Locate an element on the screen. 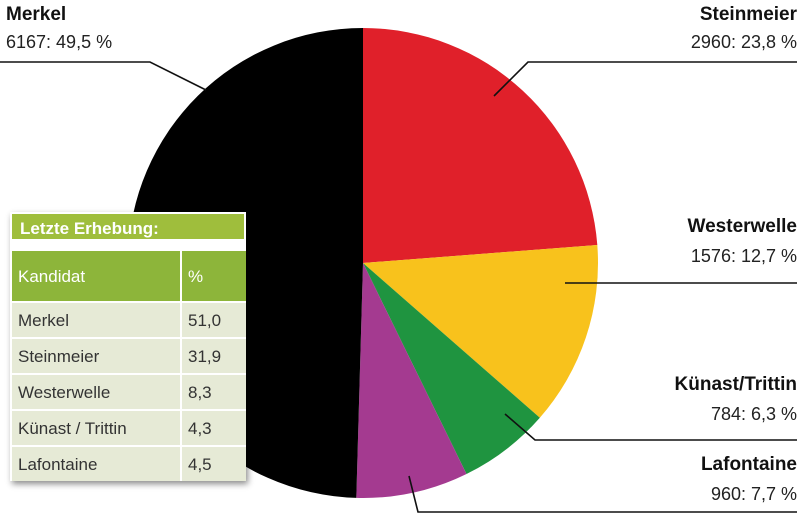 This screenshot has width=801, height=520. slice-name: Westerwelle is located at coordinates (742, 226).